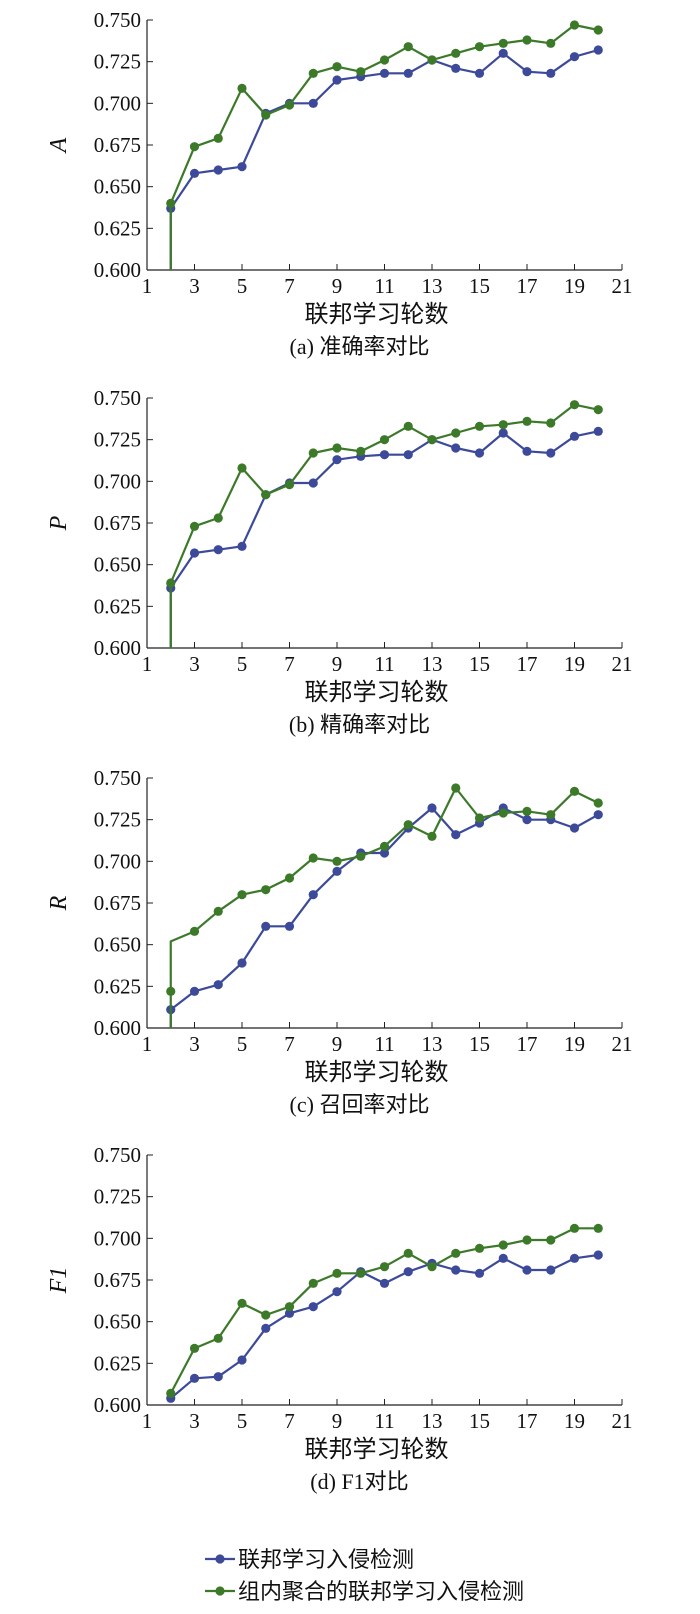 This screenshot has width=700, height=1614. Describe the element at coordinates (117, 945) in the screenshot. I see `y-tick-label: 0.650` at that location.